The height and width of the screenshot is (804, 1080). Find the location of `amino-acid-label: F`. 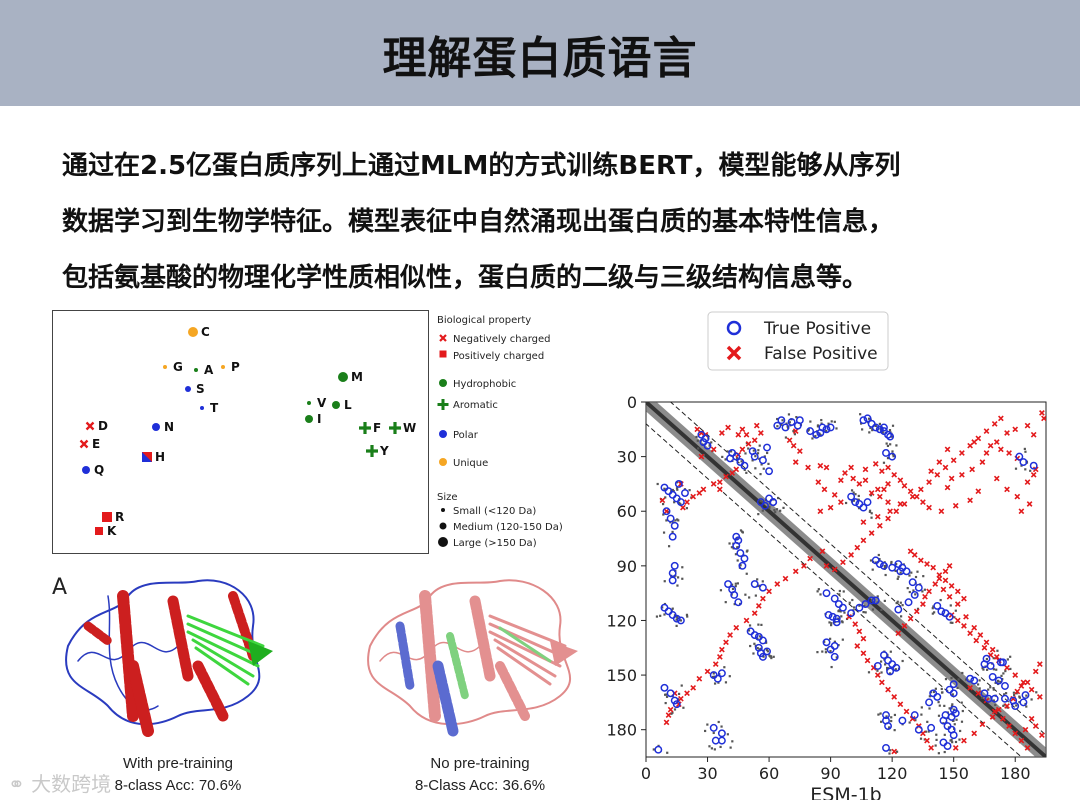

amino-acid-label: F is located at coordinates (377, 428).